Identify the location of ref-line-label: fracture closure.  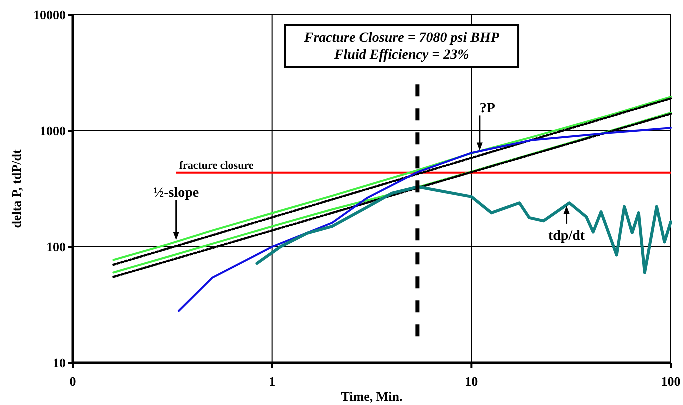
(216, 166).